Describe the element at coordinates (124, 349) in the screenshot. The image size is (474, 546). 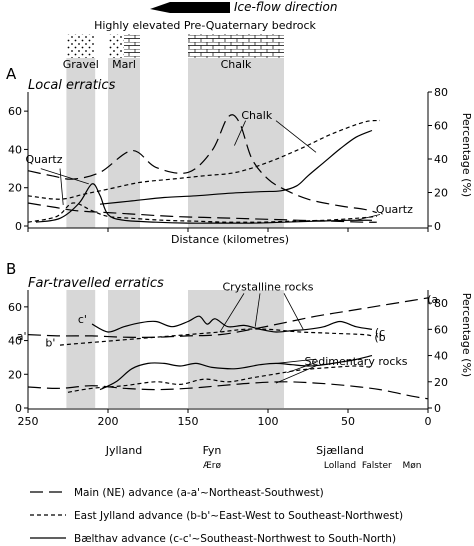
I see `bedrock-band-b-marl` at that location.